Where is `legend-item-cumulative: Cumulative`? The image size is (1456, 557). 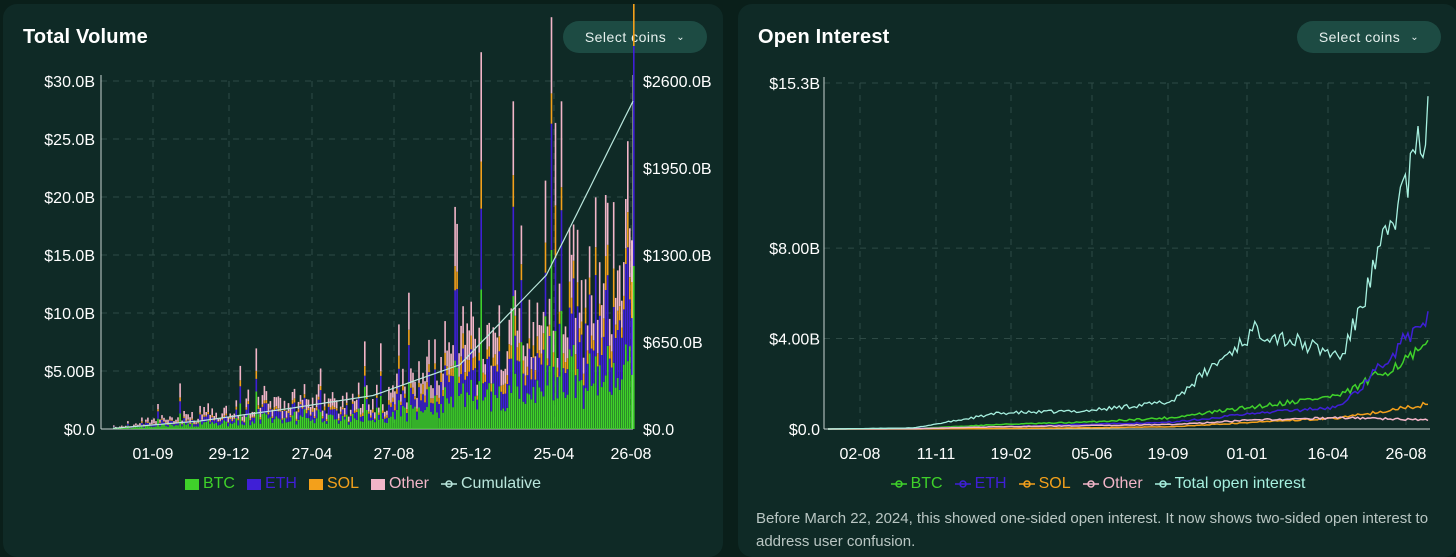 legend-item-cumulative: Cumulative is located at coordinates (491, 484).